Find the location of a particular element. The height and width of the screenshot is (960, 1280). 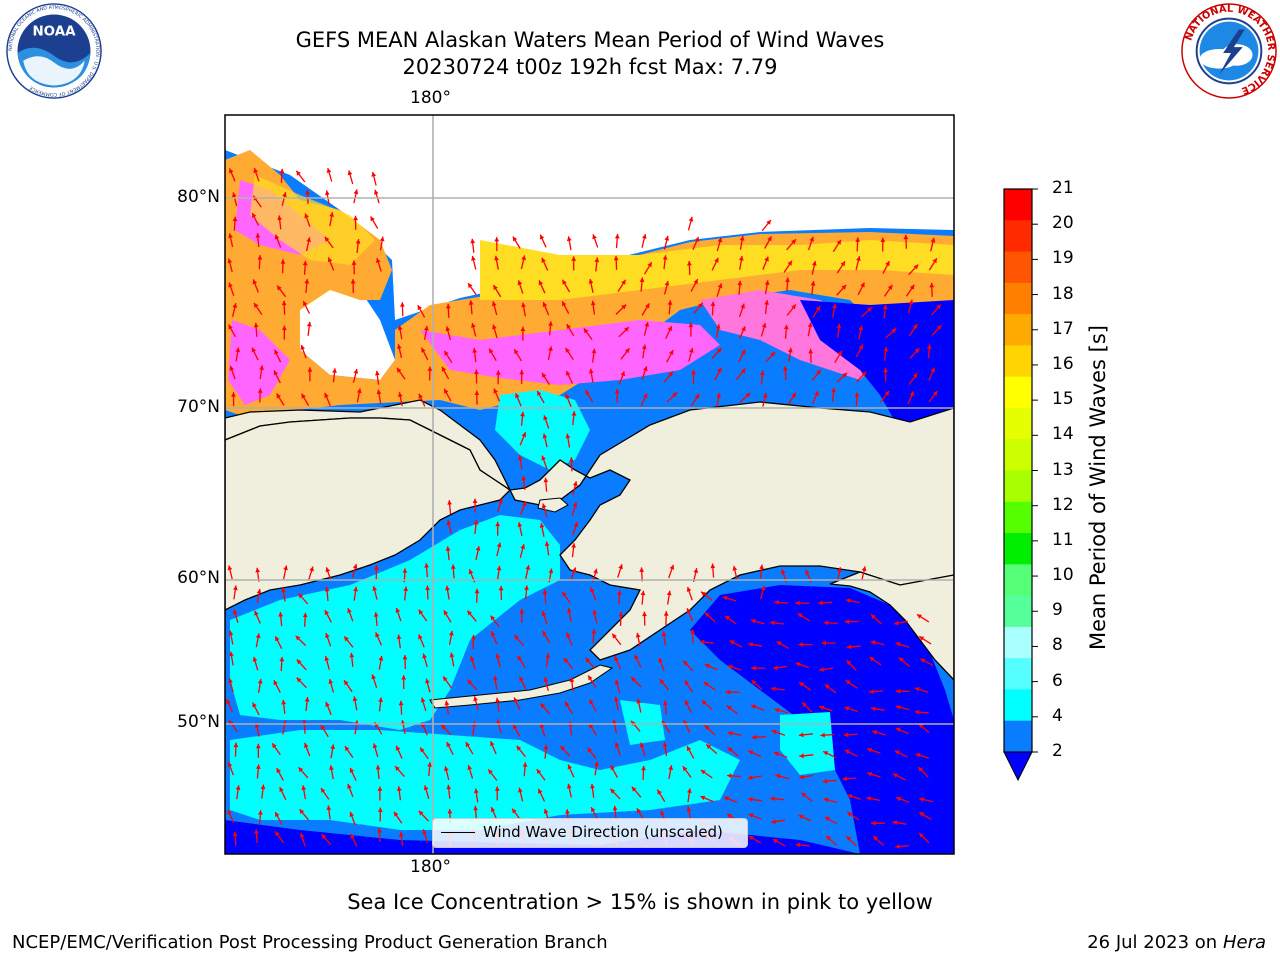

noaa-logo-text: NOAA is located at coordinates (54, 32).